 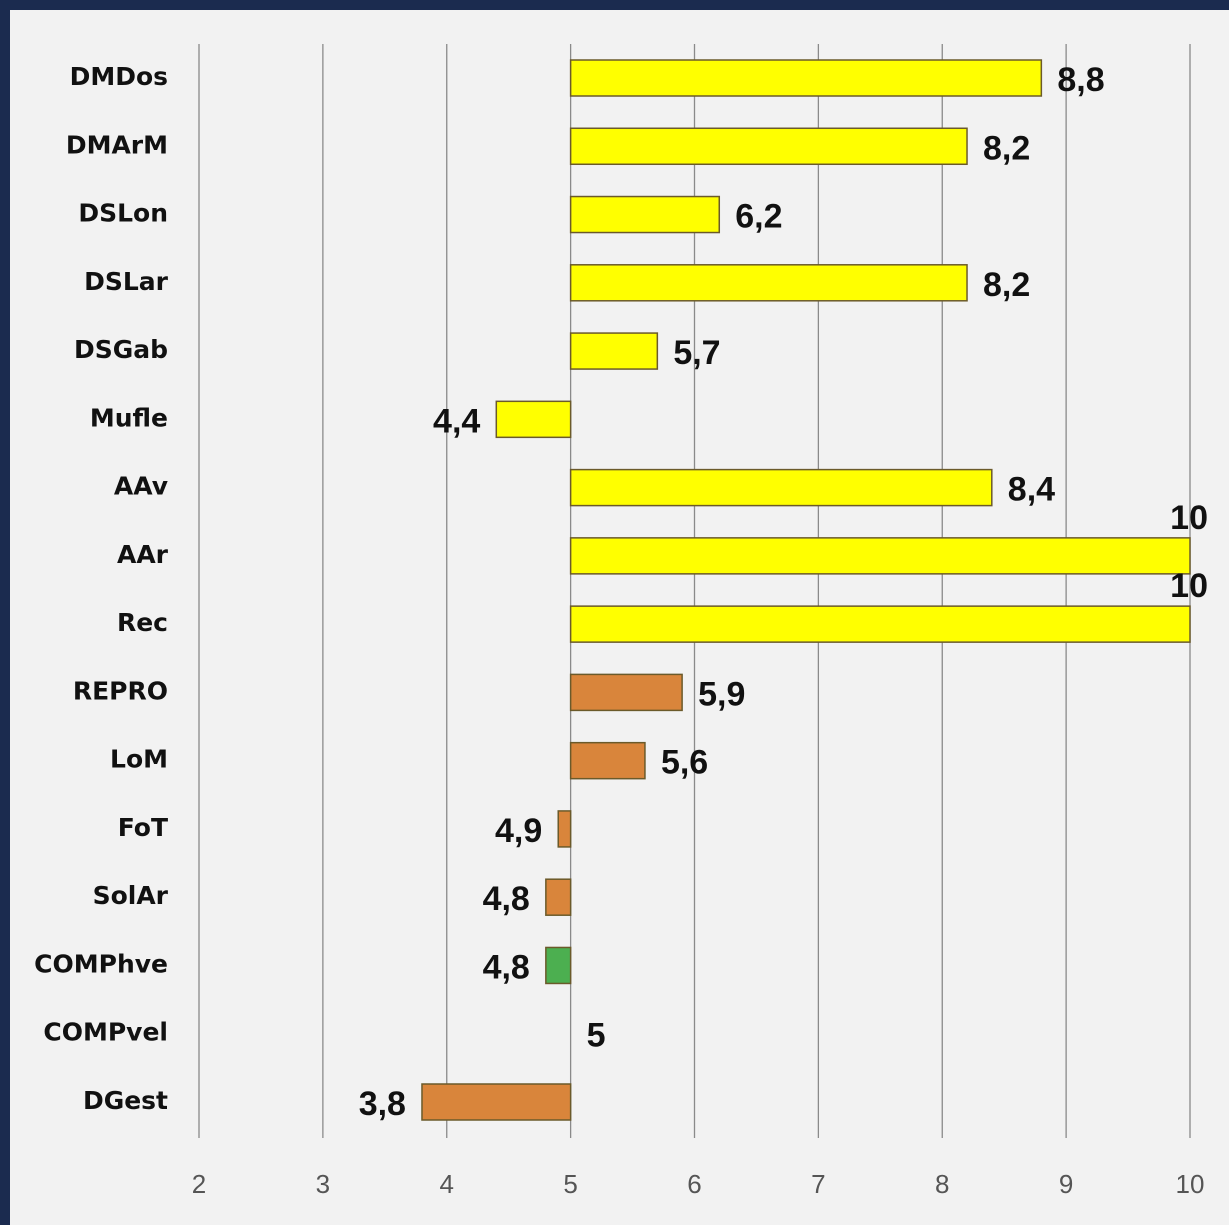 What do you see at coordinates (1080, 80) in the screenshot?
I see `value-label: 8,8` at bounding box center [1080, 80].